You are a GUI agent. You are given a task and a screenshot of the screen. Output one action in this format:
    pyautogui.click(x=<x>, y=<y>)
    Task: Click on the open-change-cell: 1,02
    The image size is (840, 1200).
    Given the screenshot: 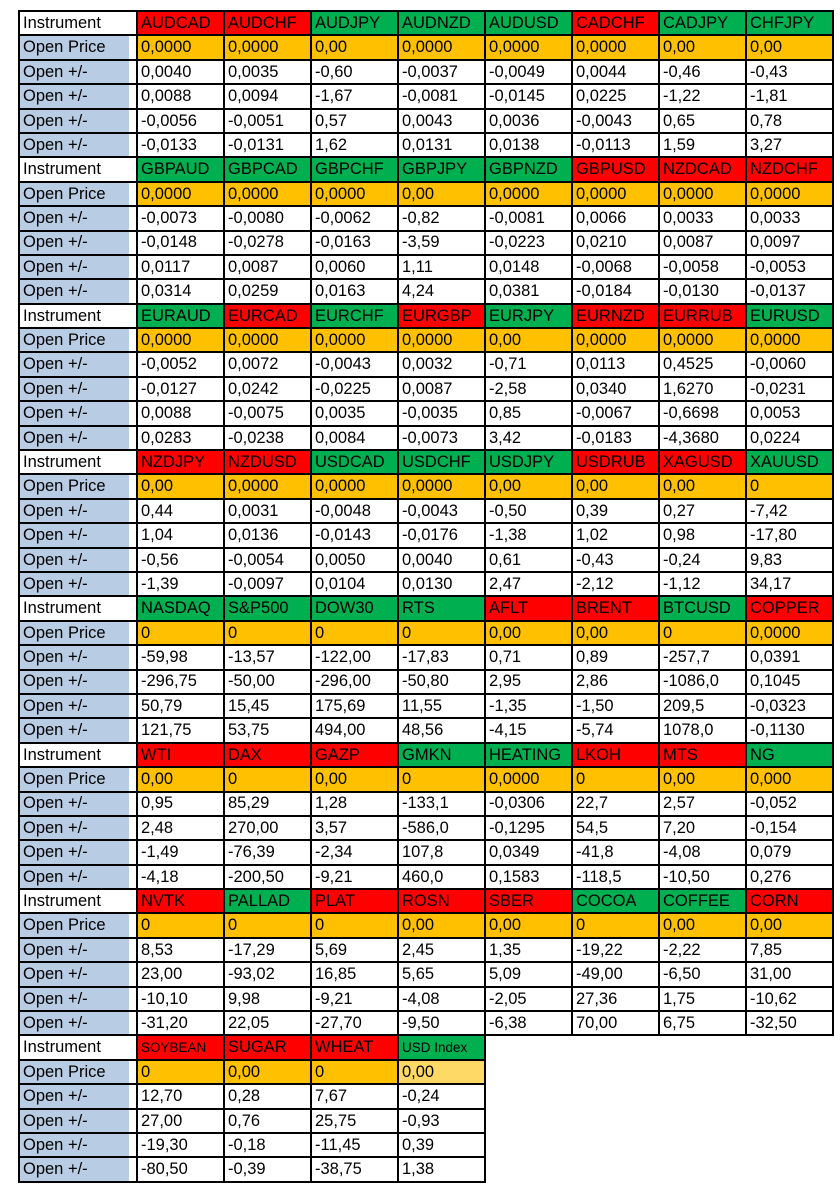 What is the action you would take?
    pyautogui.click(x=615, y=535)
    